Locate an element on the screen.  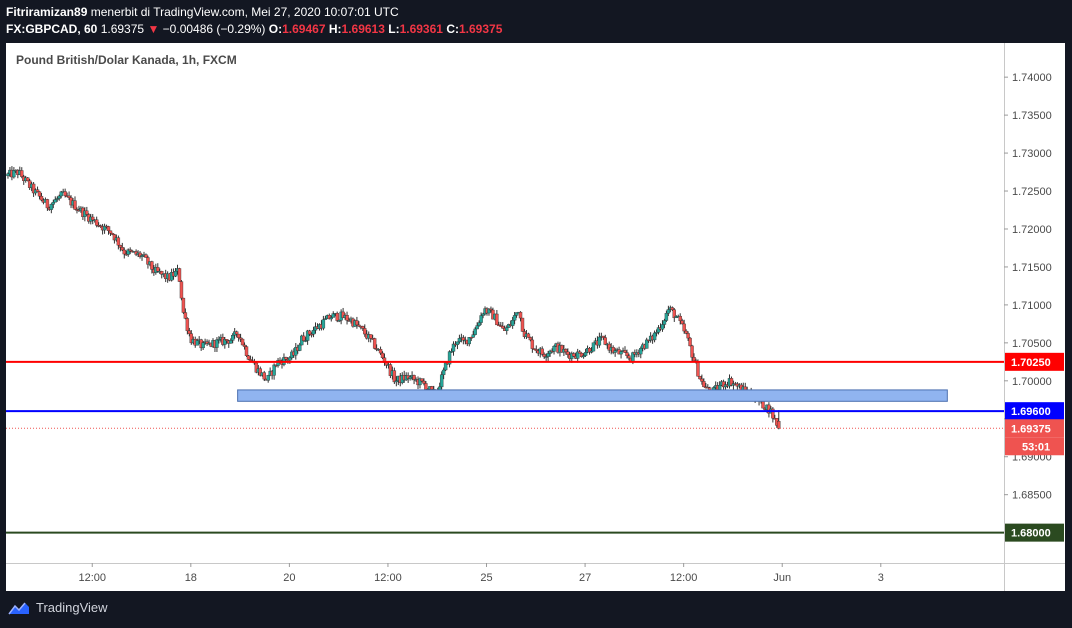
support-price-tag is located at coordinates (1034, 411).